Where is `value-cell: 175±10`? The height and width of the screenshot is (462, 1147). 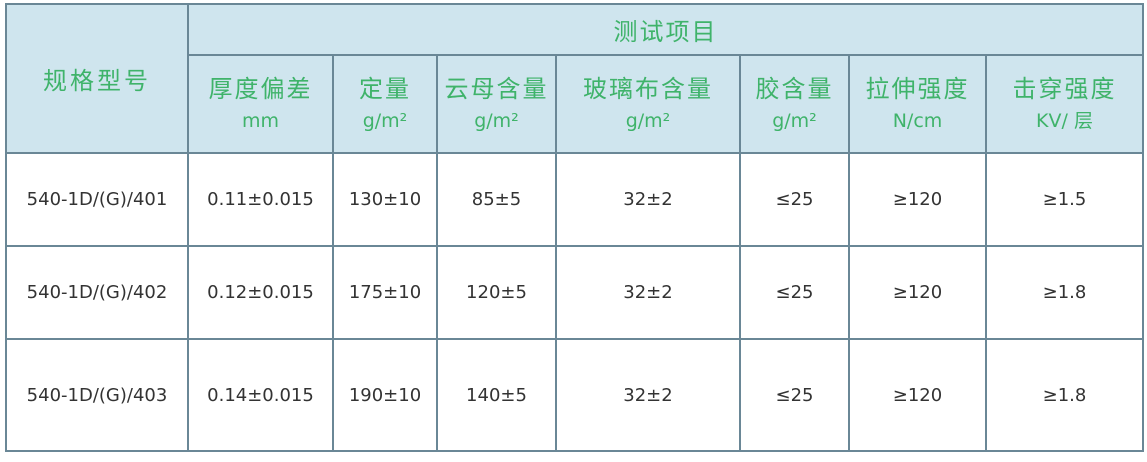 value-cell: 175±10 is located at coordinates (385, 292).